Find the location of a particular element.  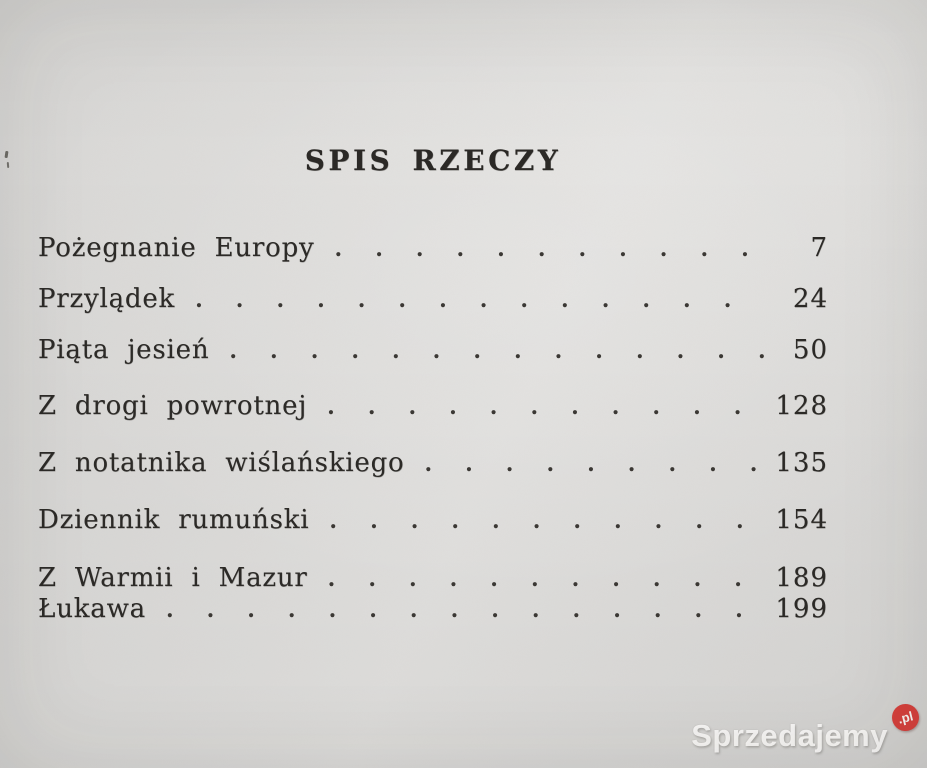

toc-page-number: 135 is located at coordinates (801, 463).